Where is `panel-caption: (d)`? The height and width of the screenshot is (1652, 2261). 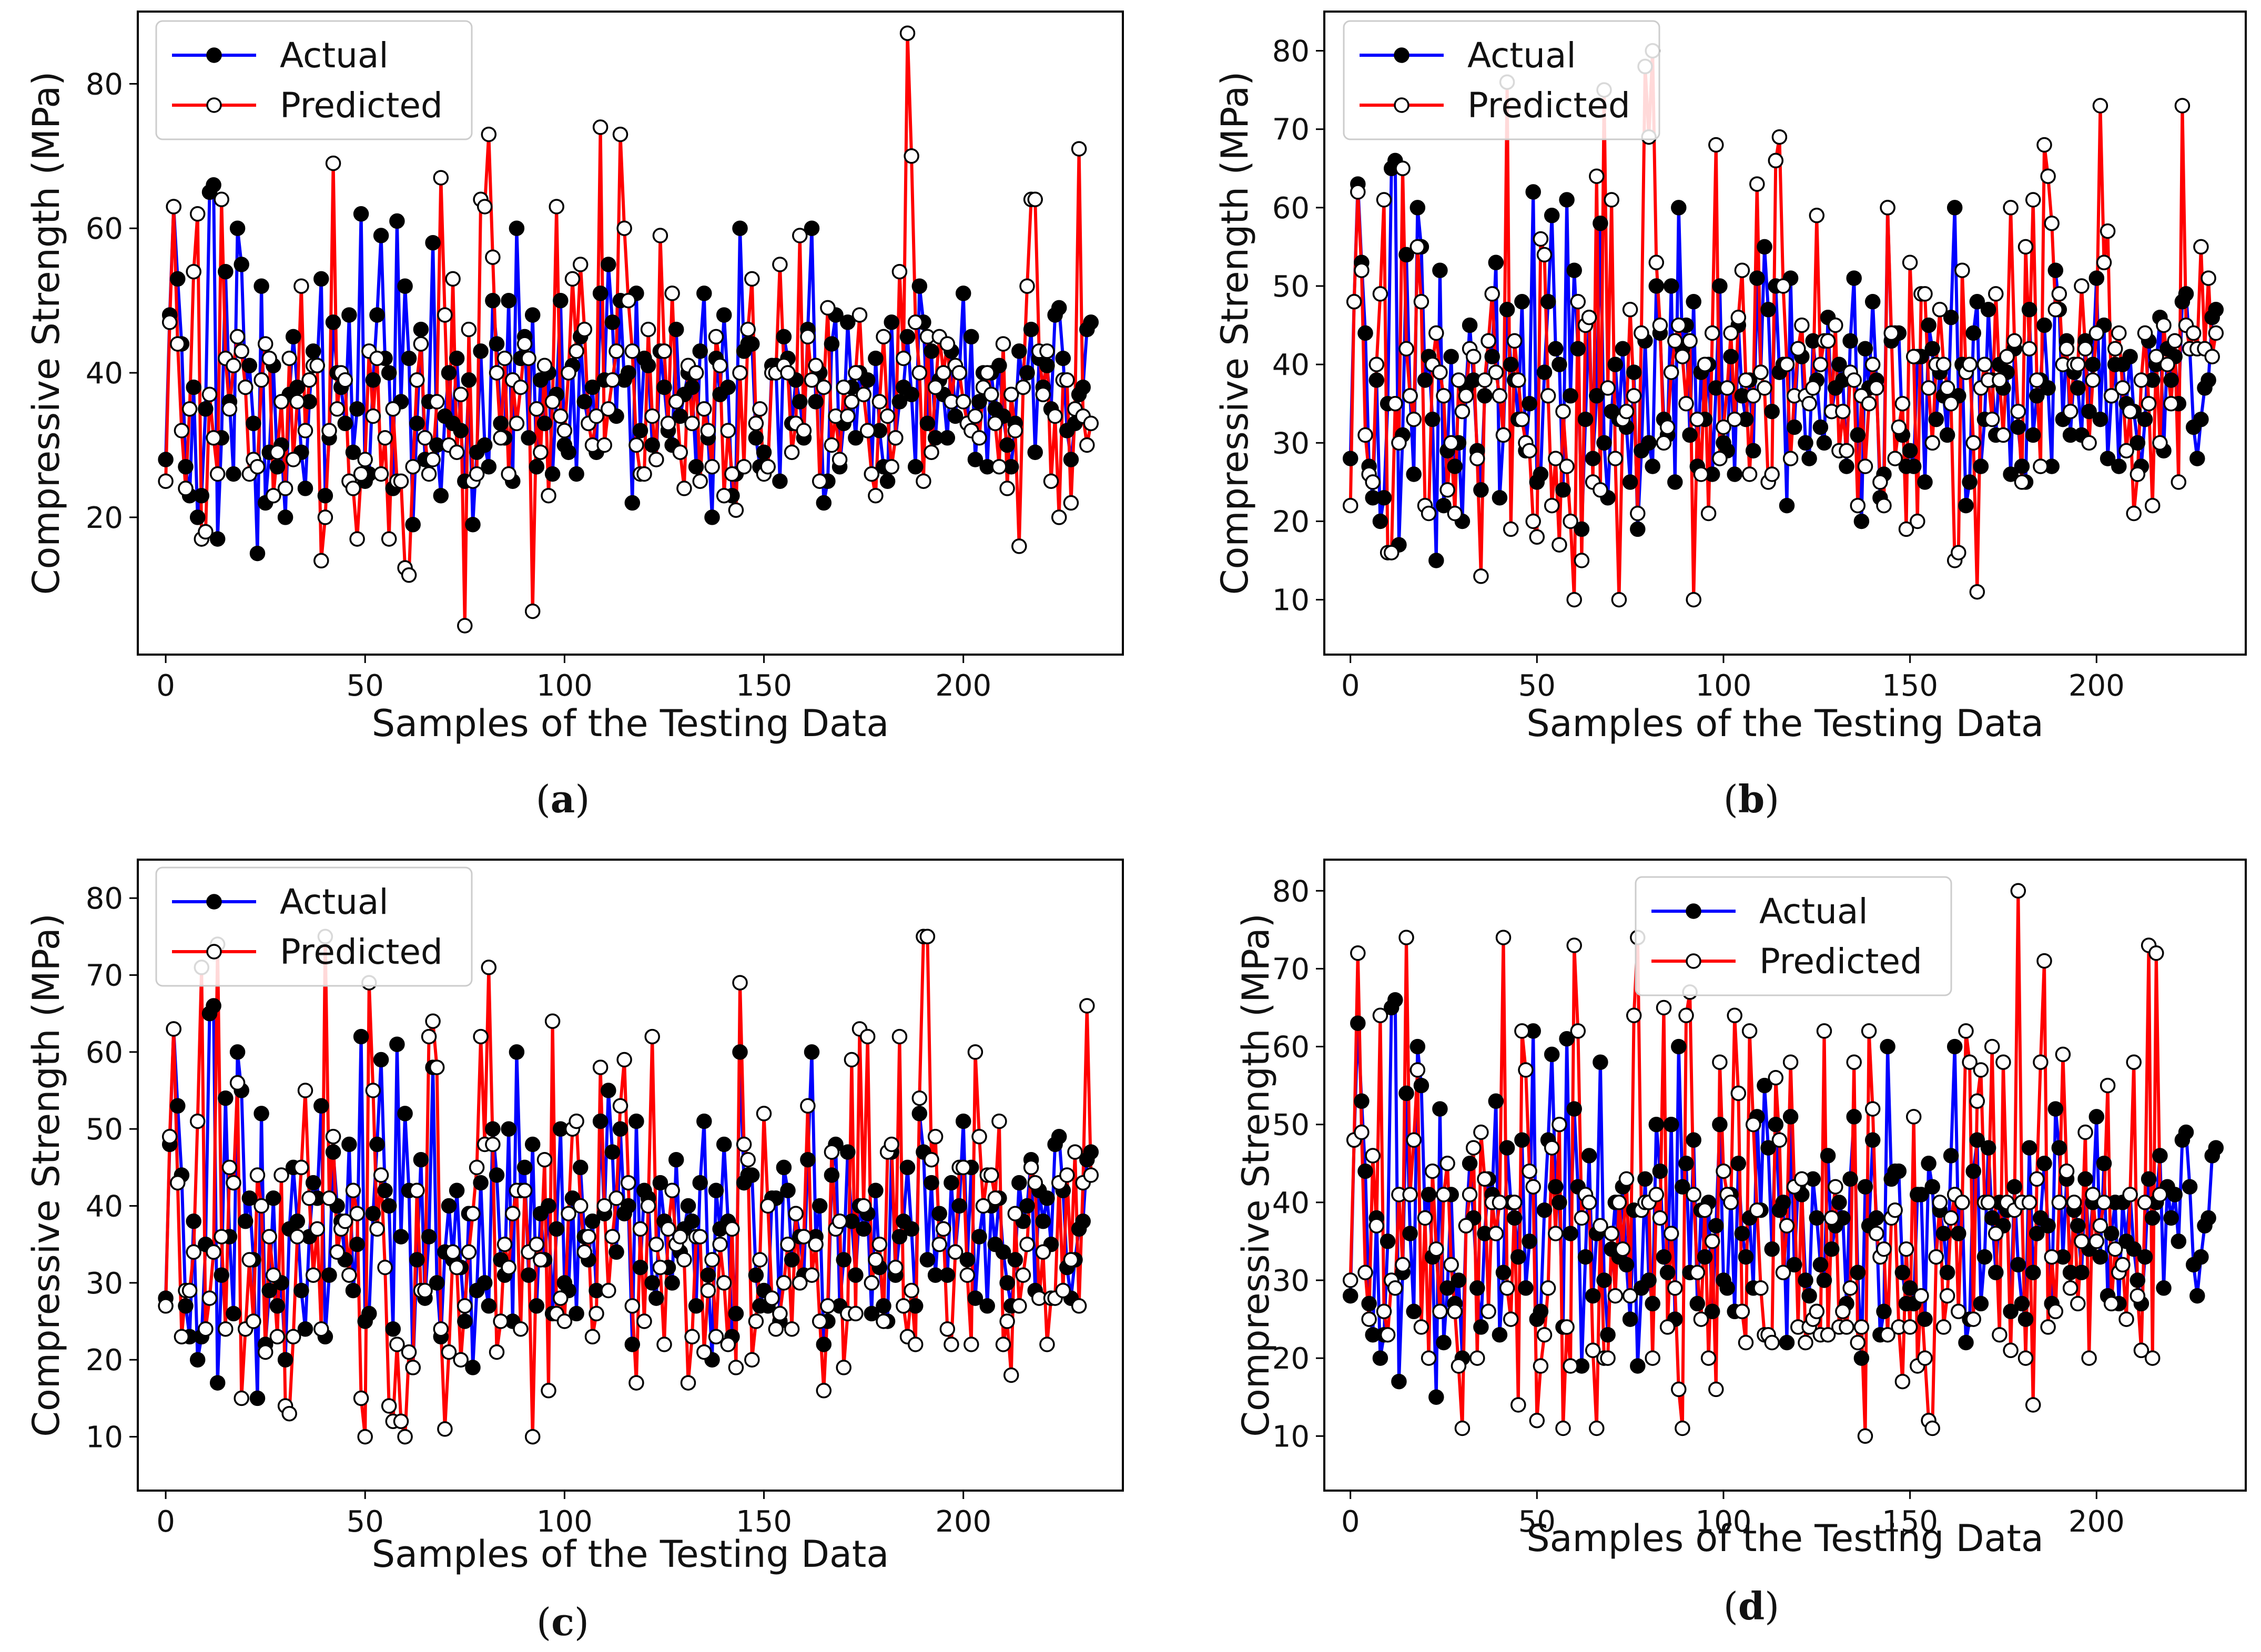
panel-caption: (d) is located at coordinates (1751, 1606).